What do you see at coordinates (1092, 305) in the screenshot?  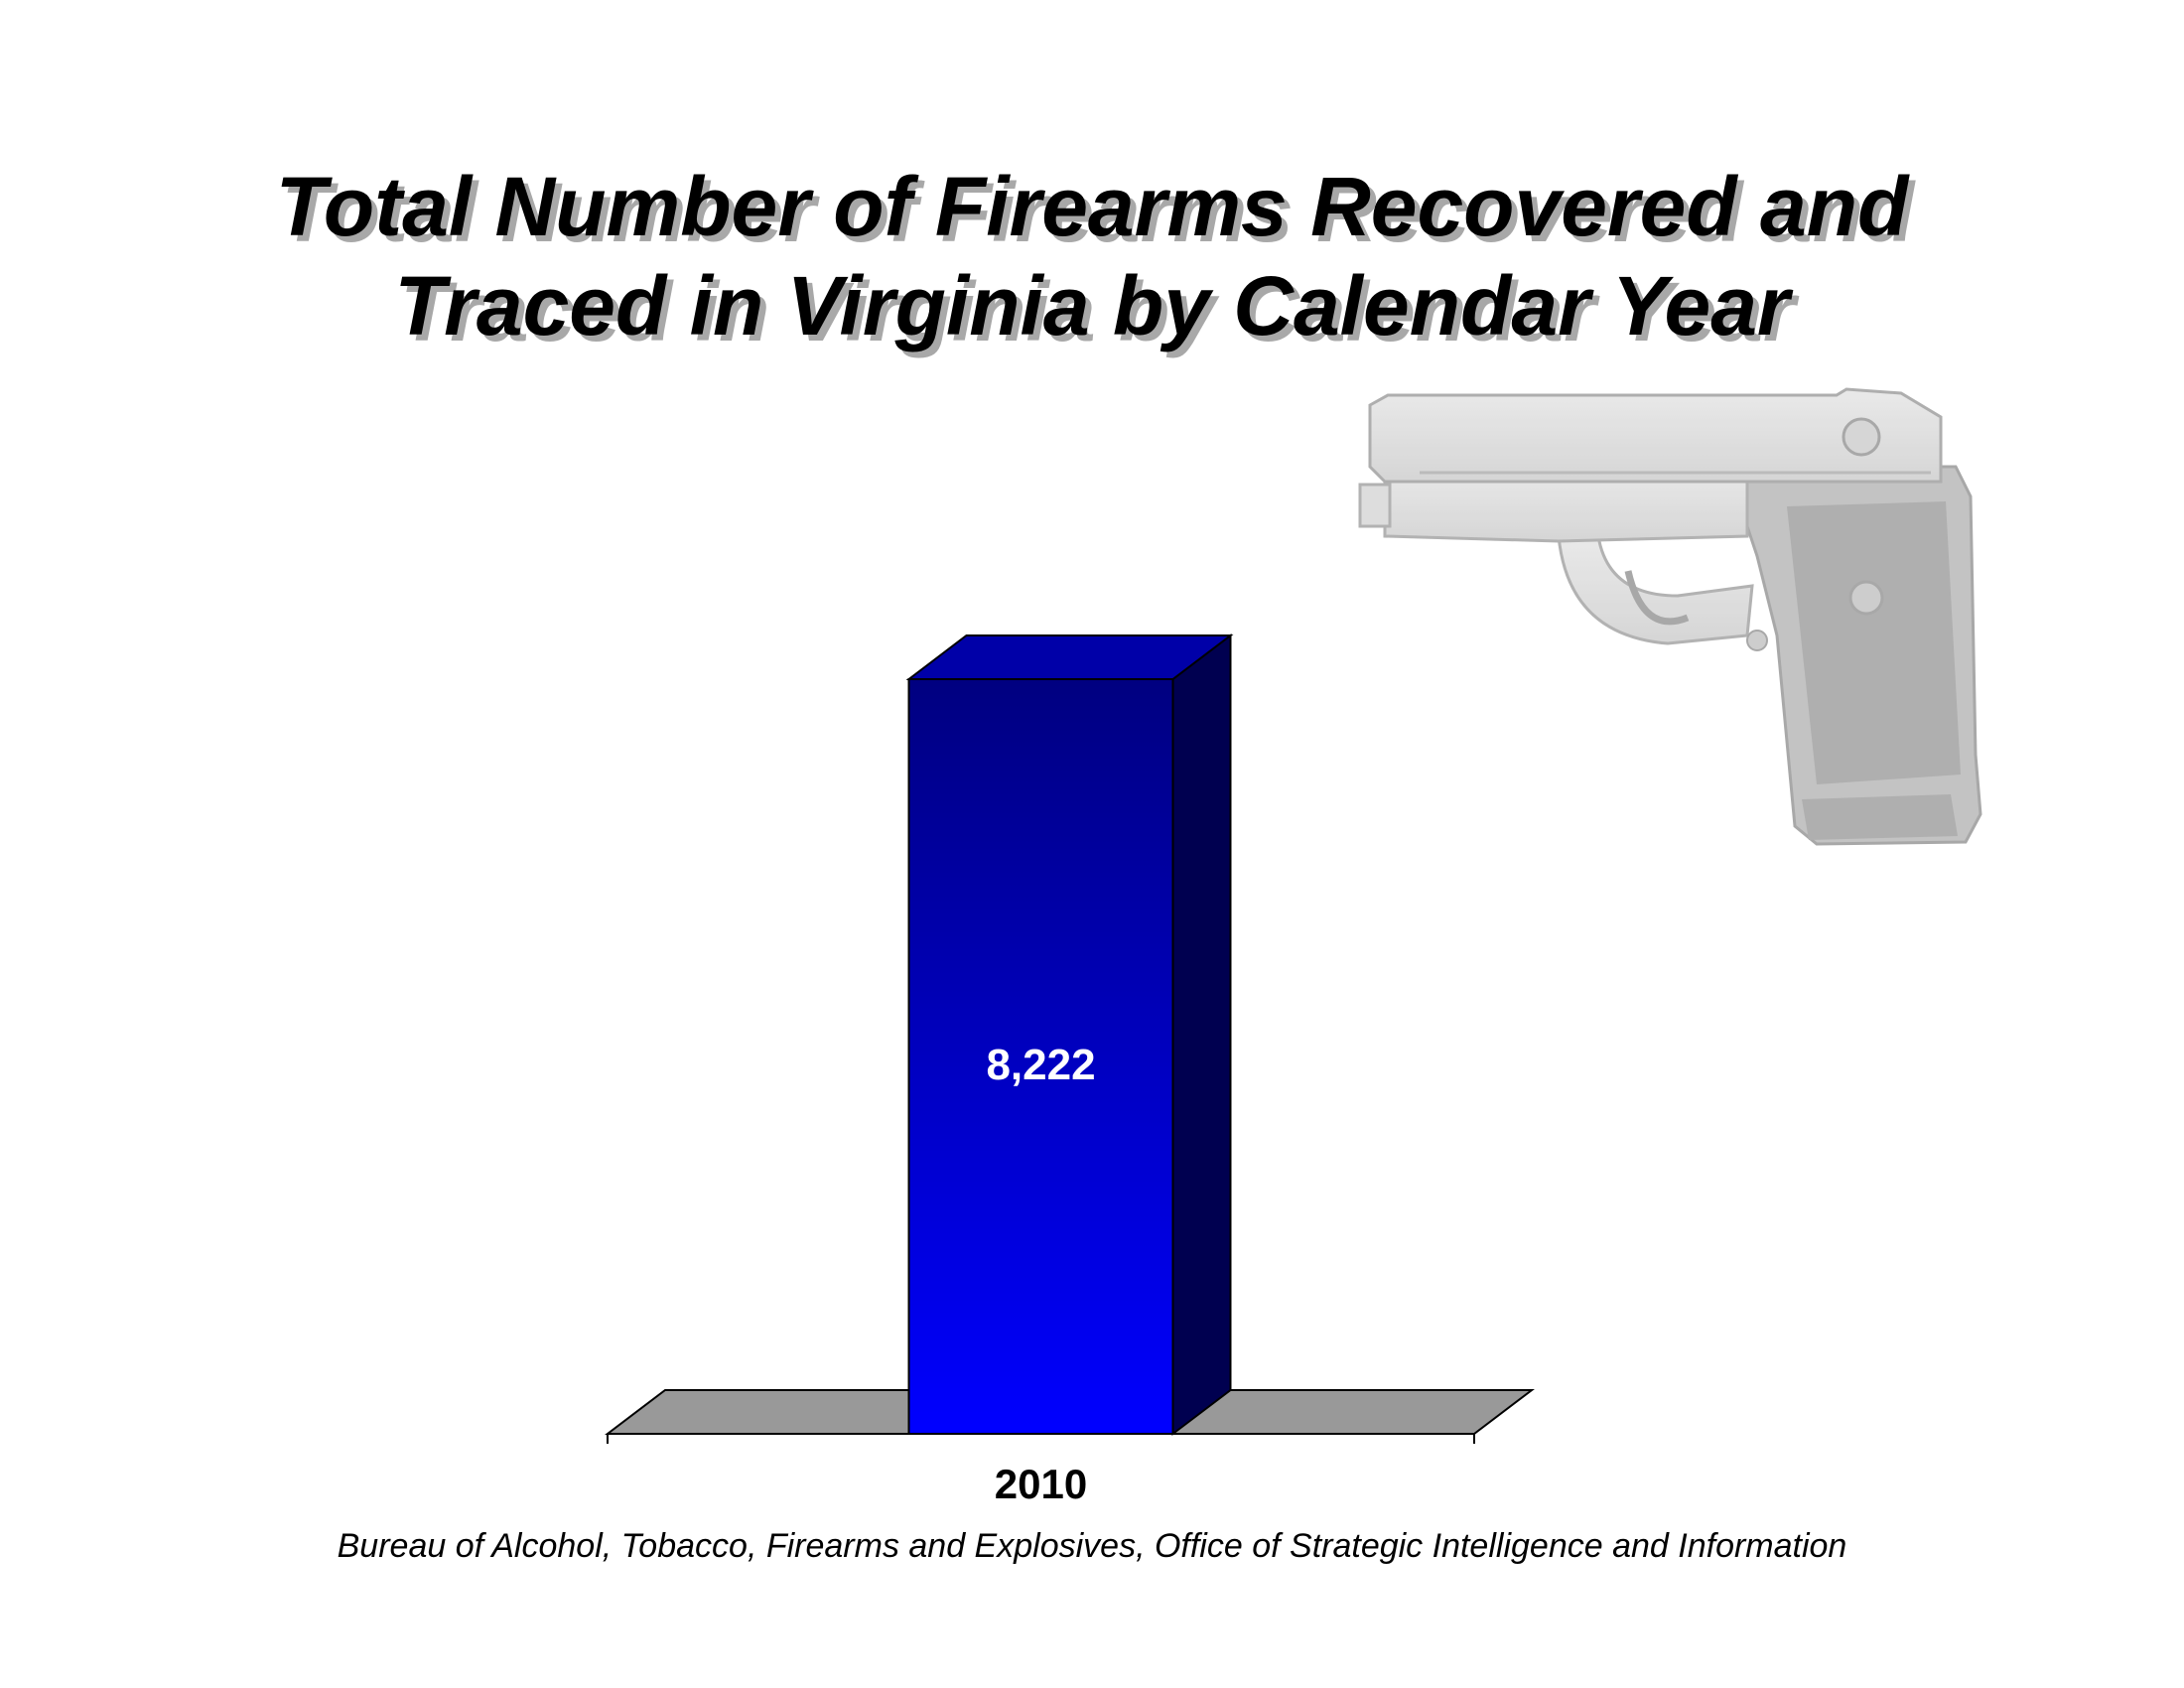 I see `chart-title-line-2: Traced in Virginia by Calendar Year` at bounding box center [1092, 305].